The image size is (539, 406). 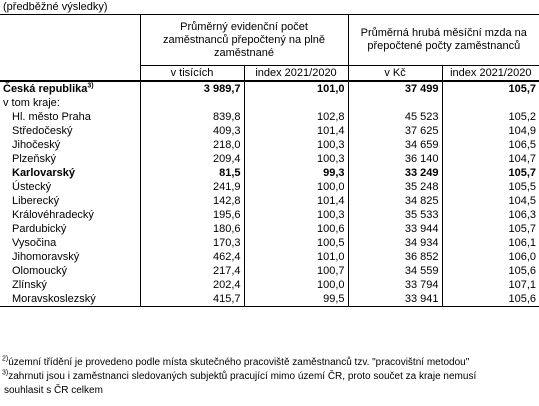 I want to click on region-label: Jihomoravský, so click(x=46, y=257).